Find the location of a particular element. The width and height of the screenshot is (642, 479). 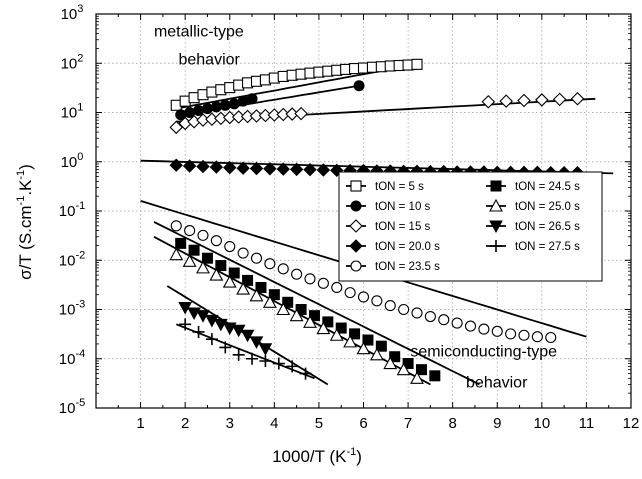

x-tick-label: 8 is located at coordinates (452, 423).